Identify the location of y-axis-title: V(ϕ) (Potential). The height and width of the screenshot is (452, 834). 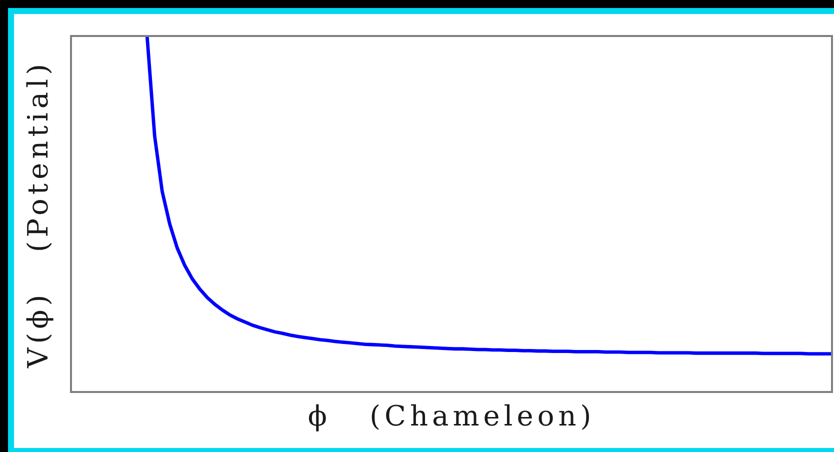
(37, 214).